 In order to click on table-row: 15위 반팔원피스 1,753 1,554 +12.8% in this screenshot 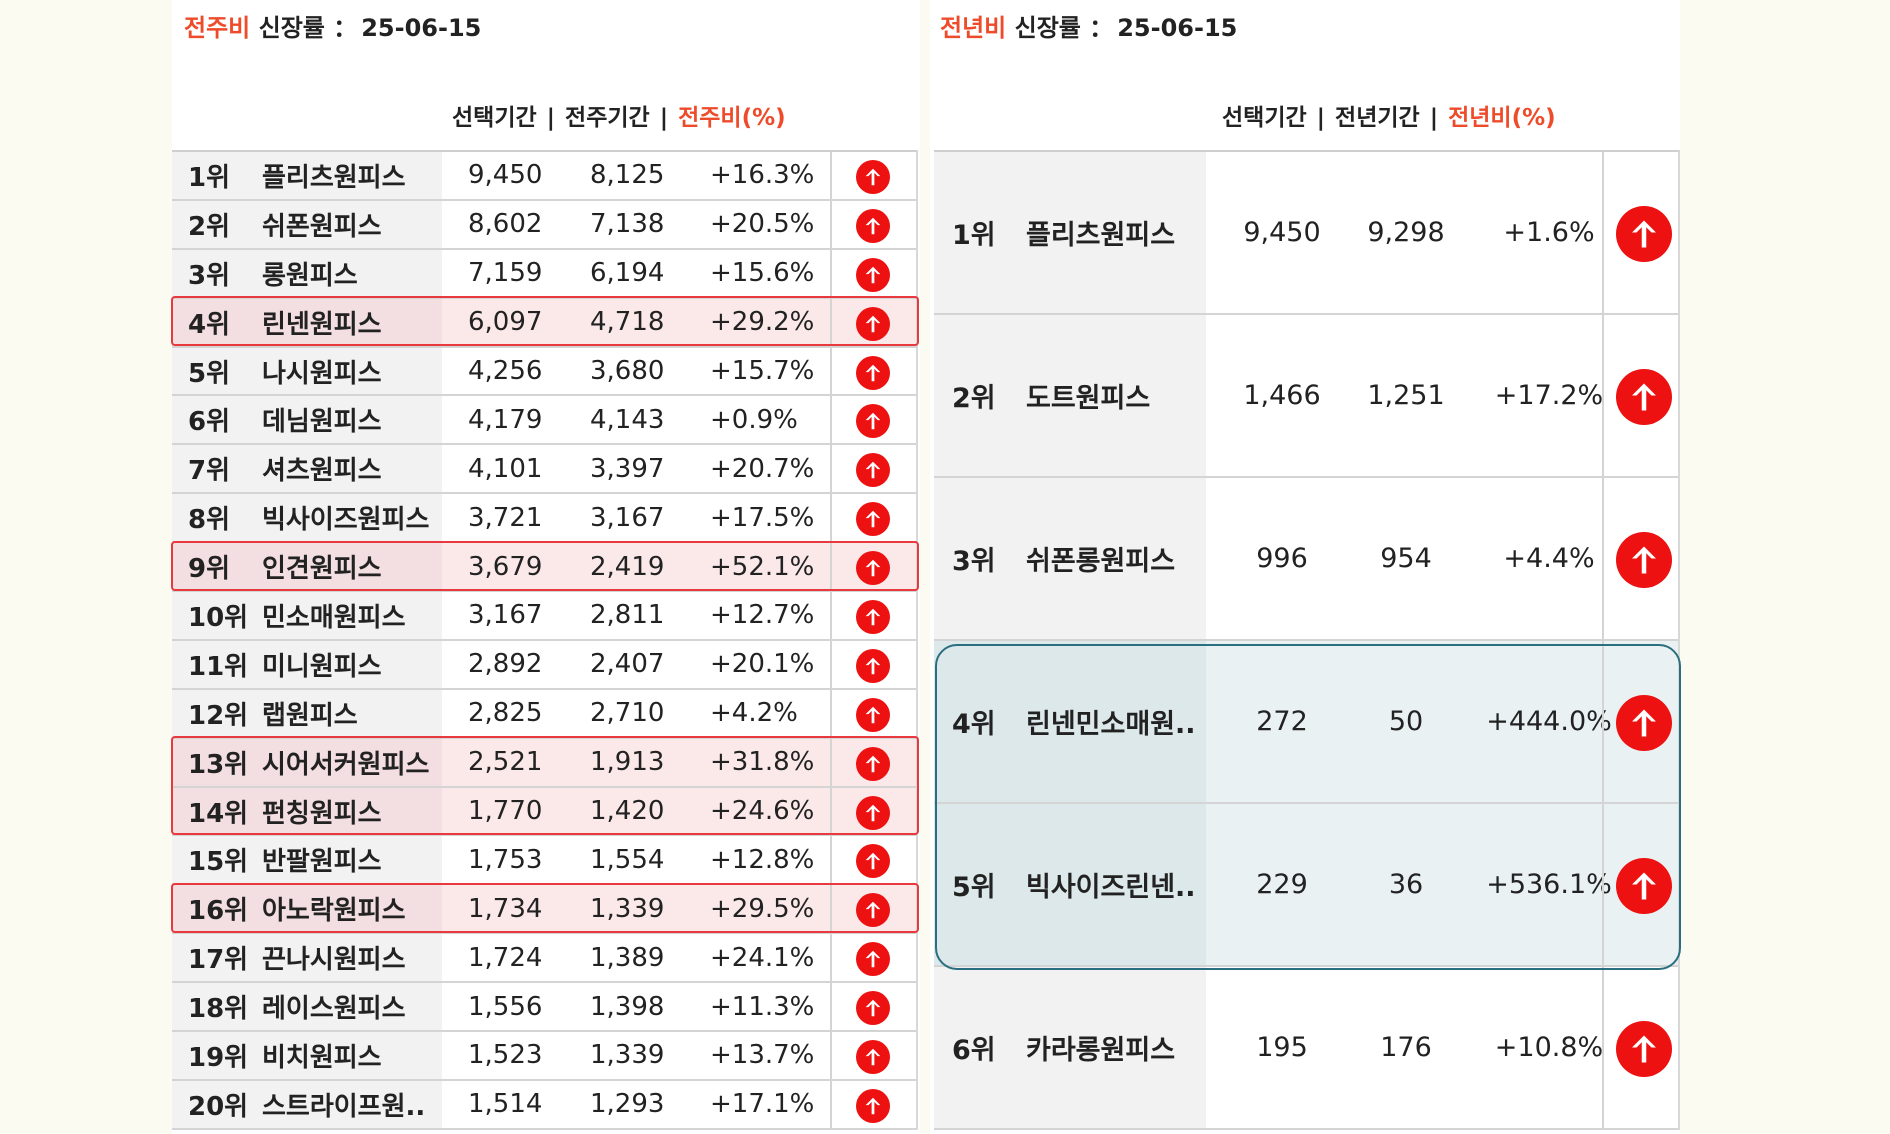, I will do `click(544, 861)`.